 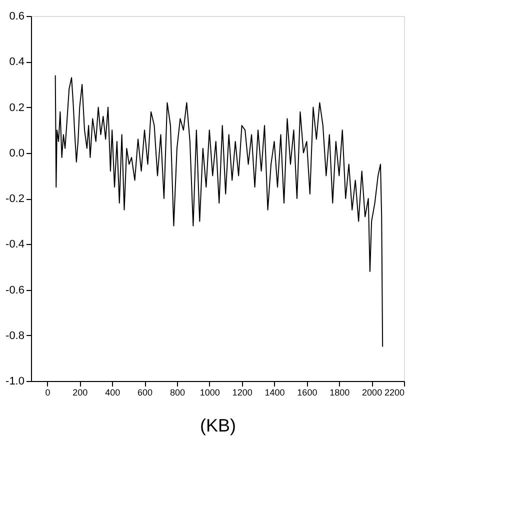 I want to click on y-tick-label: -0.6, so click(x=15, y=290).